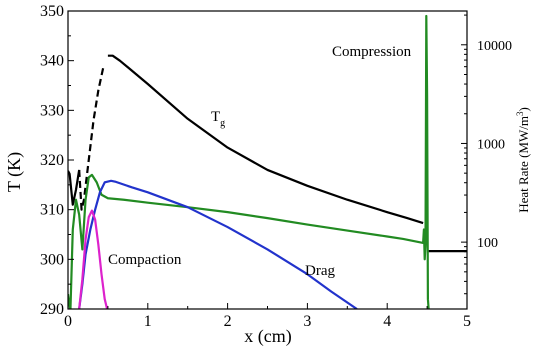 The image size is (536, 349). What do you see at coordinates (487, 243) in the screenshot?
I see `y2-tick-label: 100` at bounding box center [487, 243].